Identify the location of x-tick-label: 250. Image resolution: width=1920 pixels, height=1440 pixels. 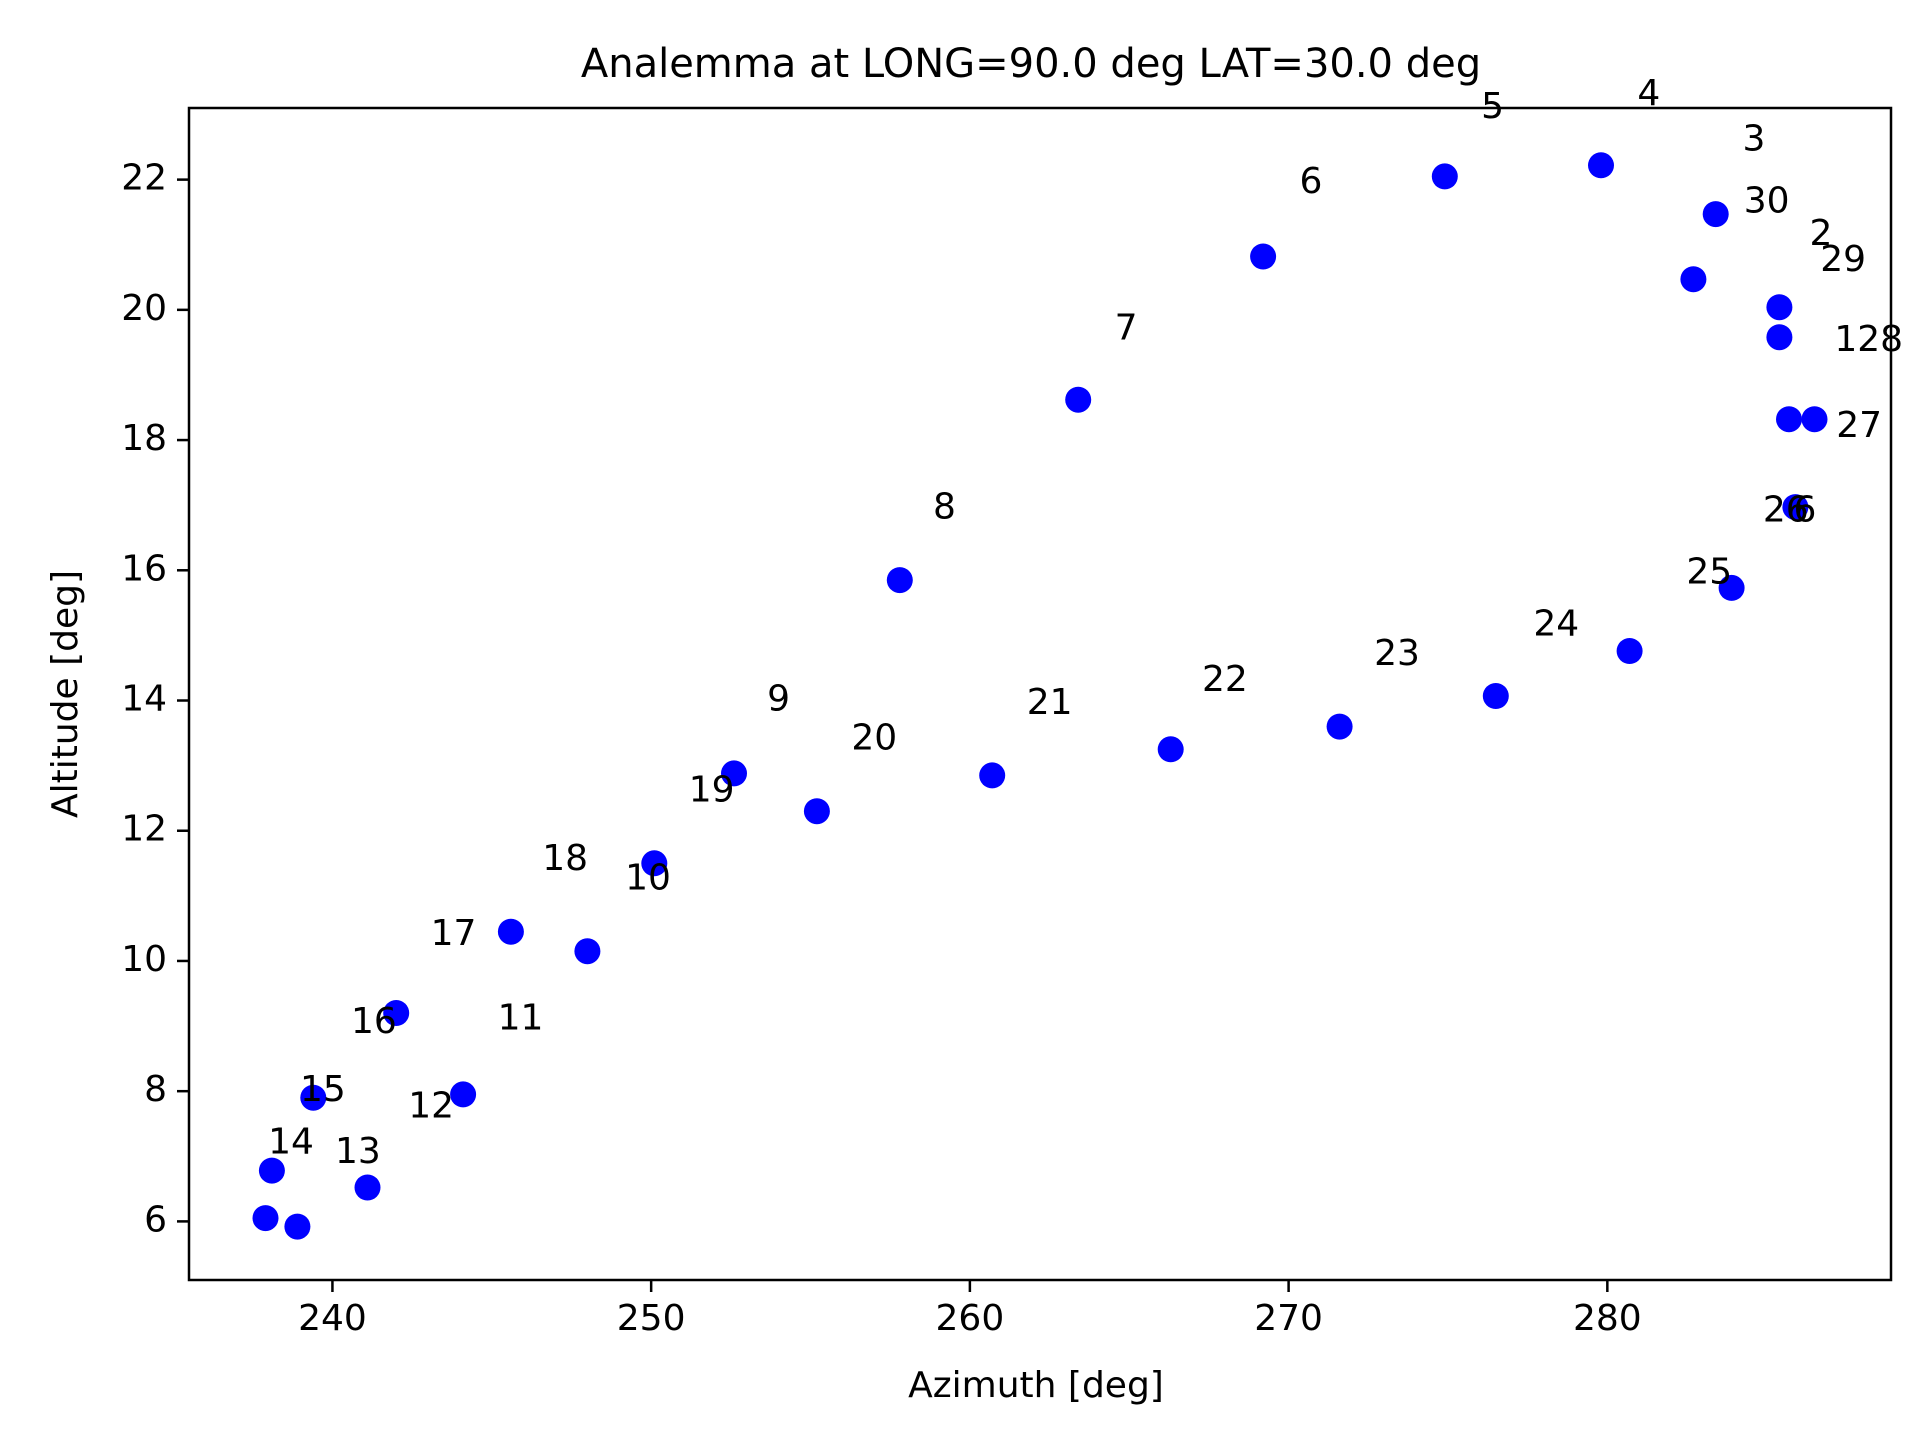
(651, 1318).